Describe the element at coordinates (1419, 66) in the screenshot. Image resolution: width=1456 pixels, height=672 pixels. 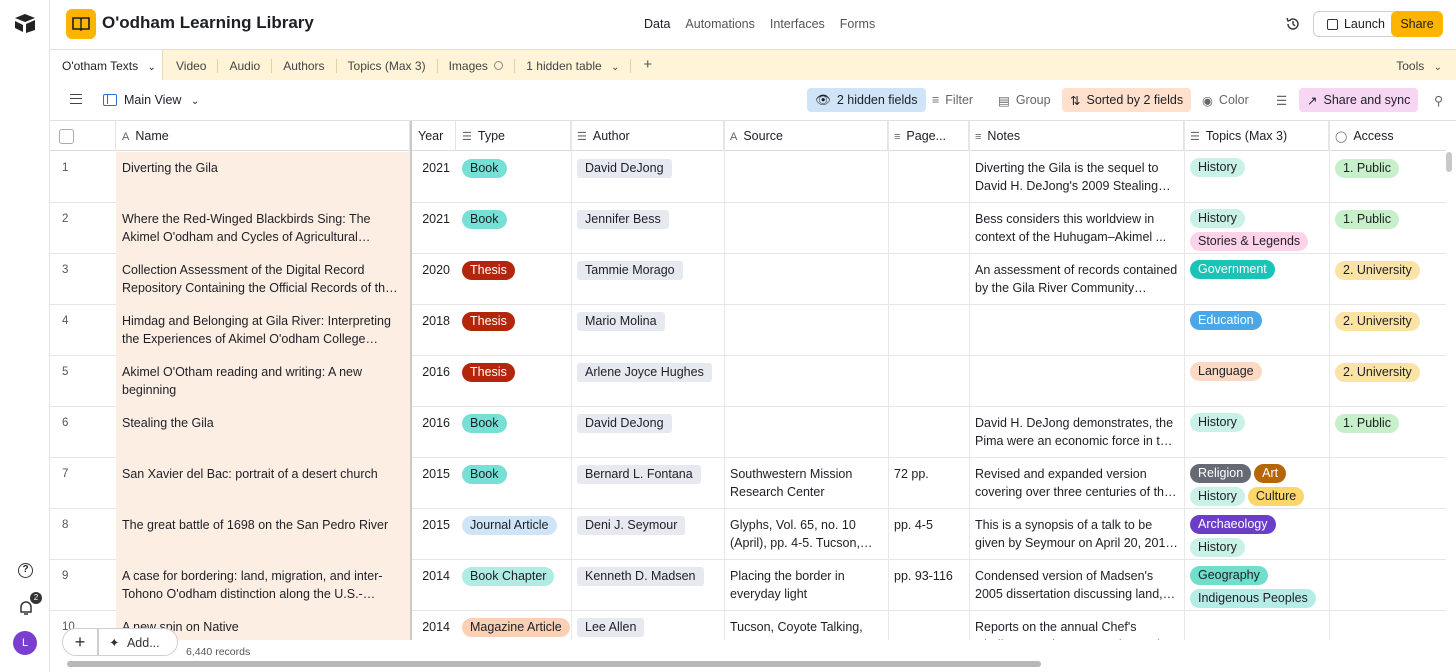
I see `tools-menu: Tools ⌄` at that location.